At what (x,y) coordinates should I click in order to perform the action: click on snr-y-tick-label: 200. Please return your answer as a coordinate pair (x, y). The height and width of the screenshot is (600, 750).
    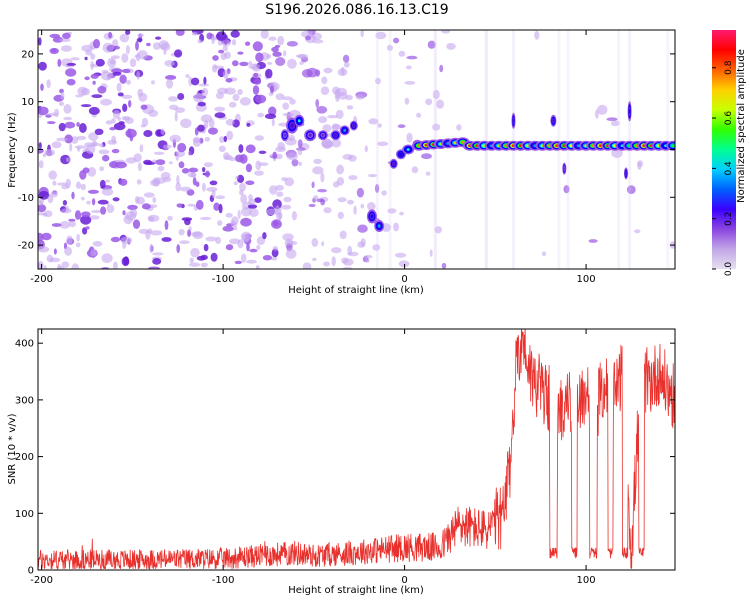
    Looking at the image, I should click on (24, 457).